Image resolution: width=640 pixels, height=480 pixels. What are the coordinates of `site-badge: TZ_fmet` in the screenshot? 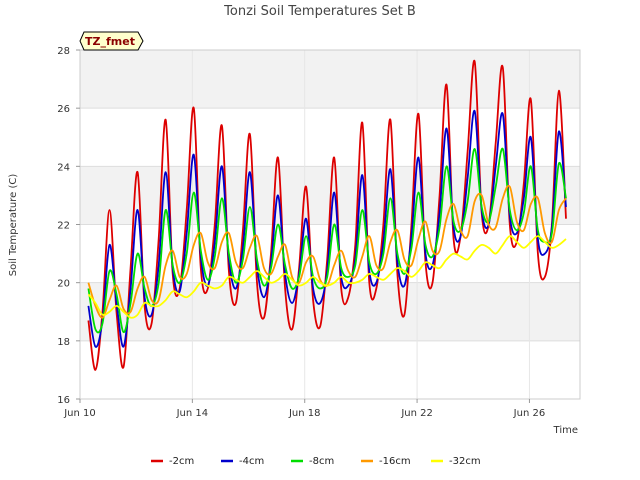 It's located at (111, 41).